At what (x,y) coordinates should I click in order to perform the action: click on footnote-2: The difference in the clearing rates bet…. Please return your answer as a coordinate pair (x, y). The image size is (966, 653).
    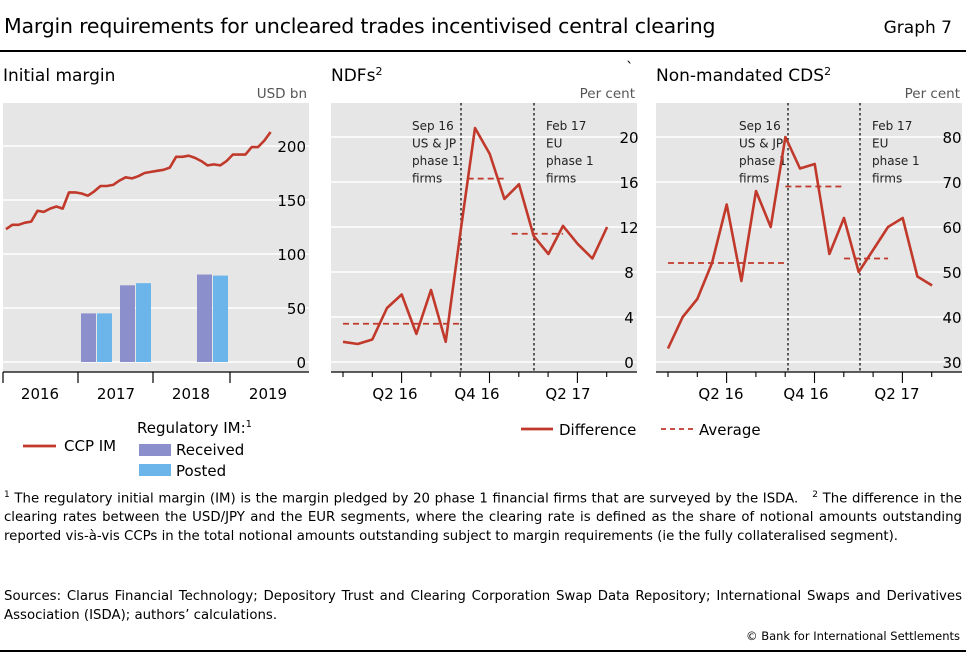
    Looking at the image, I should click on (483, 518).